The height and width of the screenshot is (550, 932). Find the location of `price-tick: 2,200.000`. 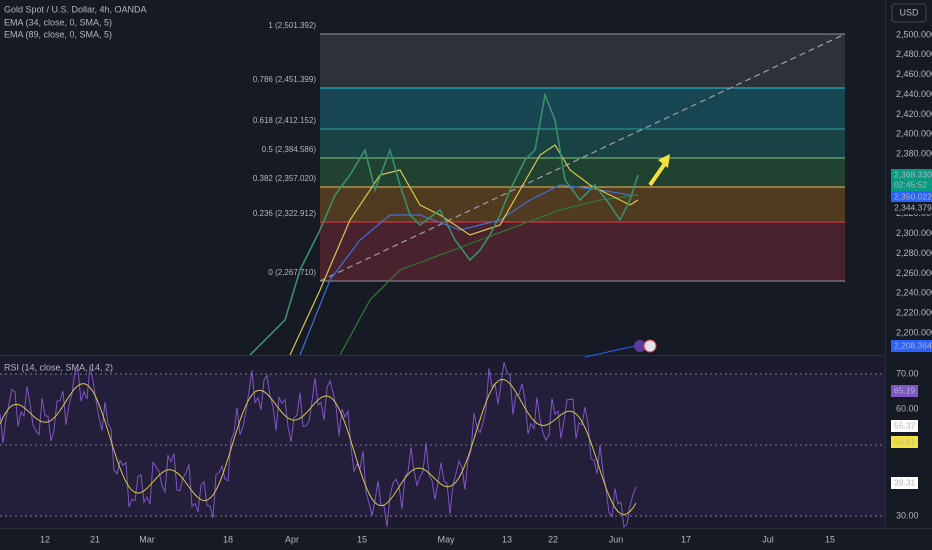

price-tick: 2,200.000 is located at coordinates (914, 332).